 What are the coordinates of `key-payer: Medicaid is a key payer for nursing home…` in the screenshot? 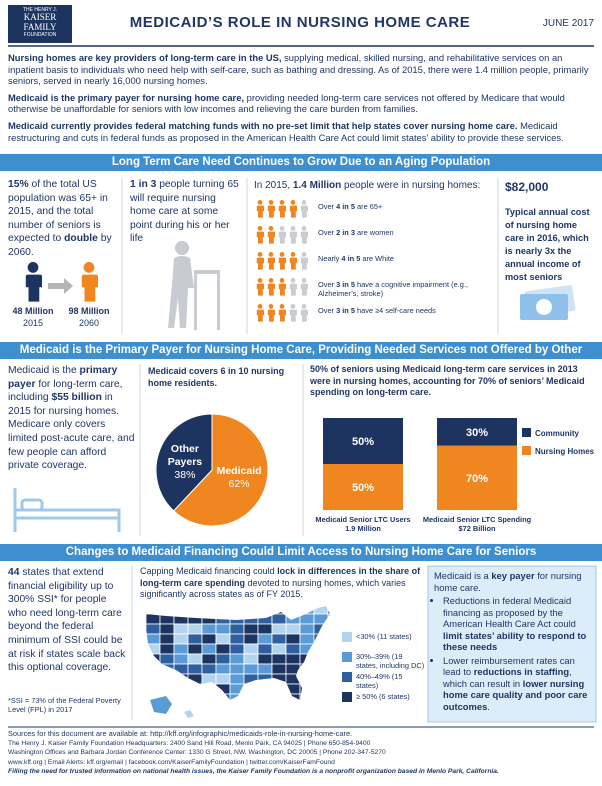 It's located at (513, 642).